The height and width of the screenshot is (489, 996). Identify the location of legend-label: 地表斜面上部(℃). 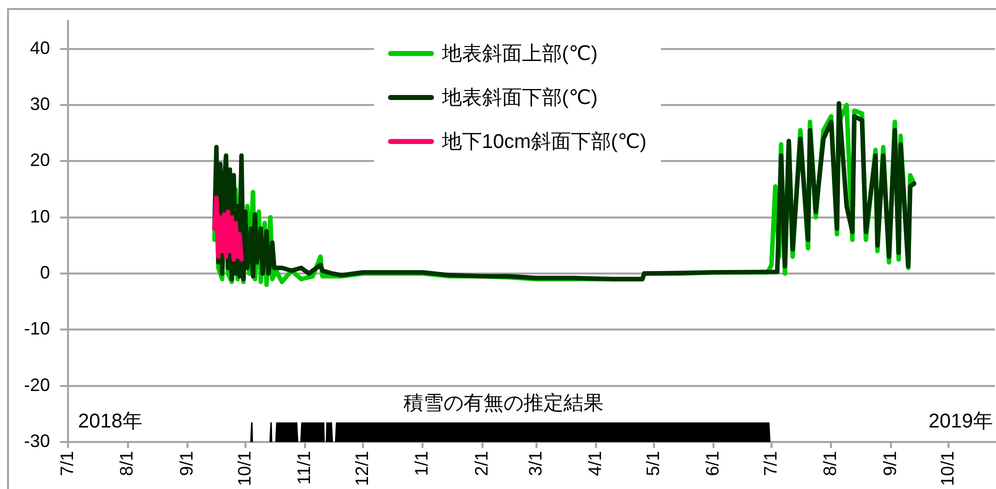
(520, 54).